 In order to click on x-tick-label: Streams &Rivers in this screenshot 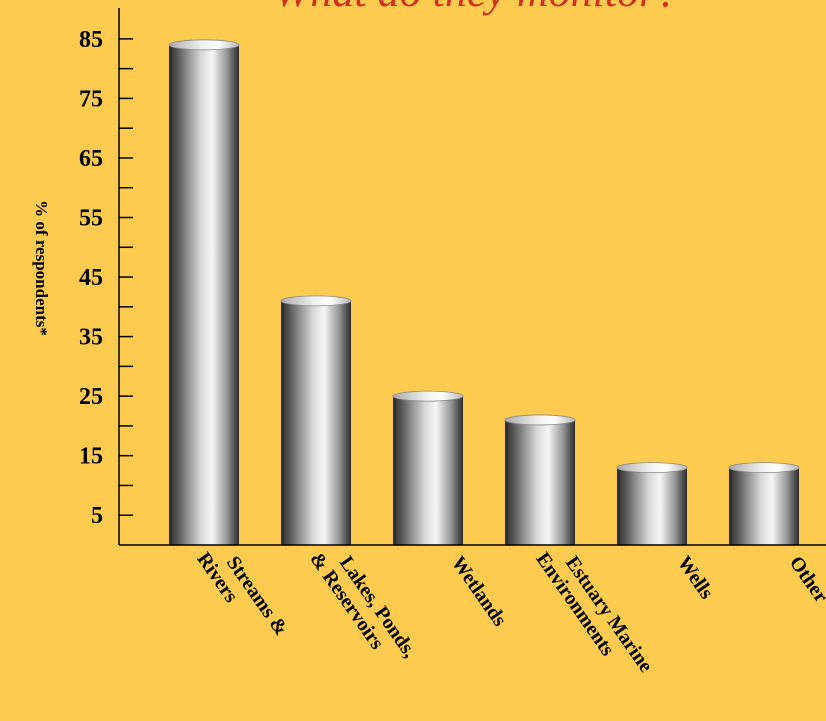, I will do `click(242, 594)`.